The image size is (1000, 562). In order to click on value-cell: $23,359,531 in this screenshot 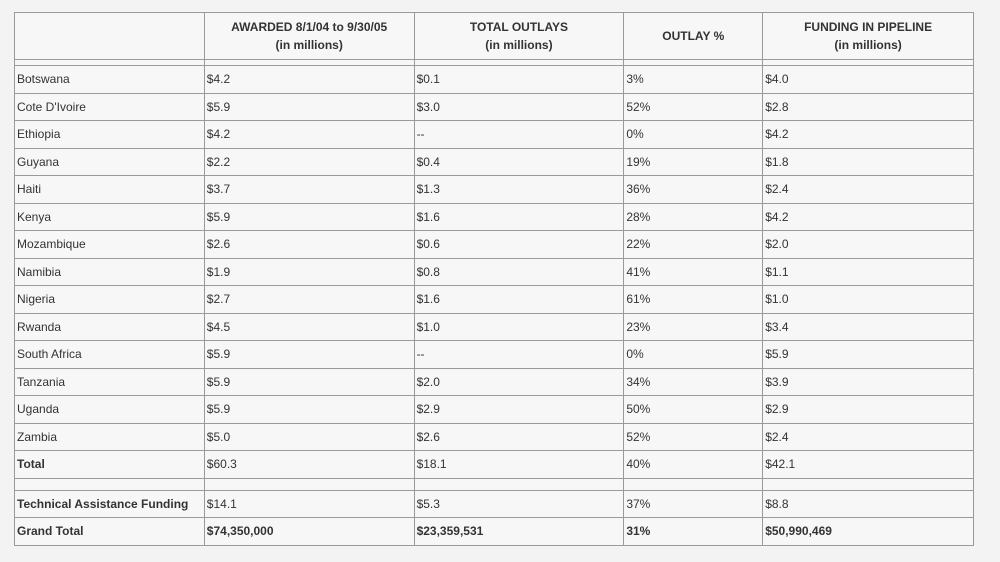, I will do `click(519, 531)`.